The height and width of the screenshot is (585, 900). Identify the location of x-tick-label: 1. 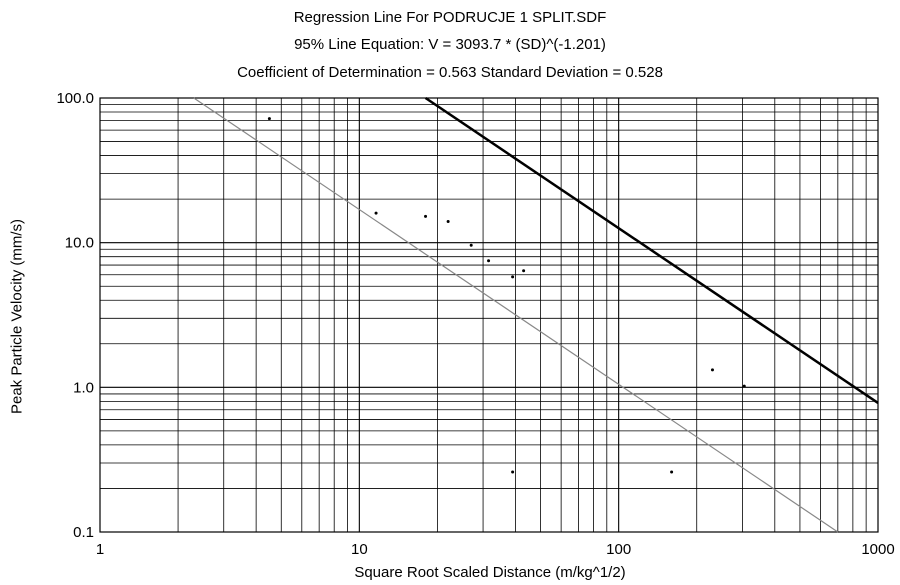
(100, 549).